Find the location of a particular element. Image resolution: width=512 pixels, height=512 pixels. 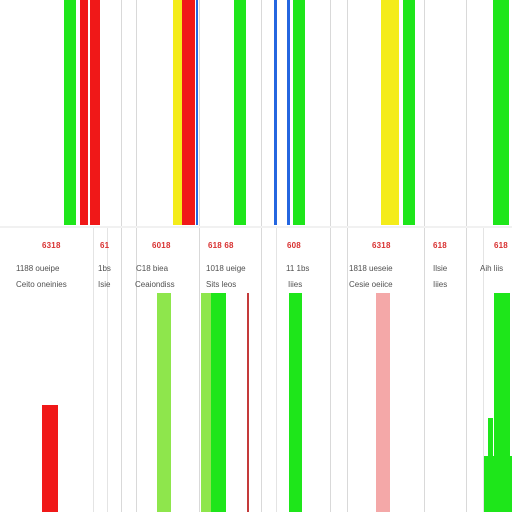

panel-title: 61 is located at coordinates (105, 245).